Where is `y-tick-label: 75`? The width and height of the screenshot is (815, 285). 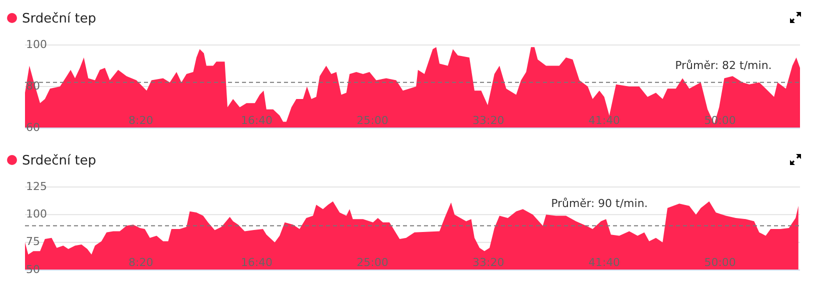
y-tick-label: 75 is located at coordinates (33, 241).